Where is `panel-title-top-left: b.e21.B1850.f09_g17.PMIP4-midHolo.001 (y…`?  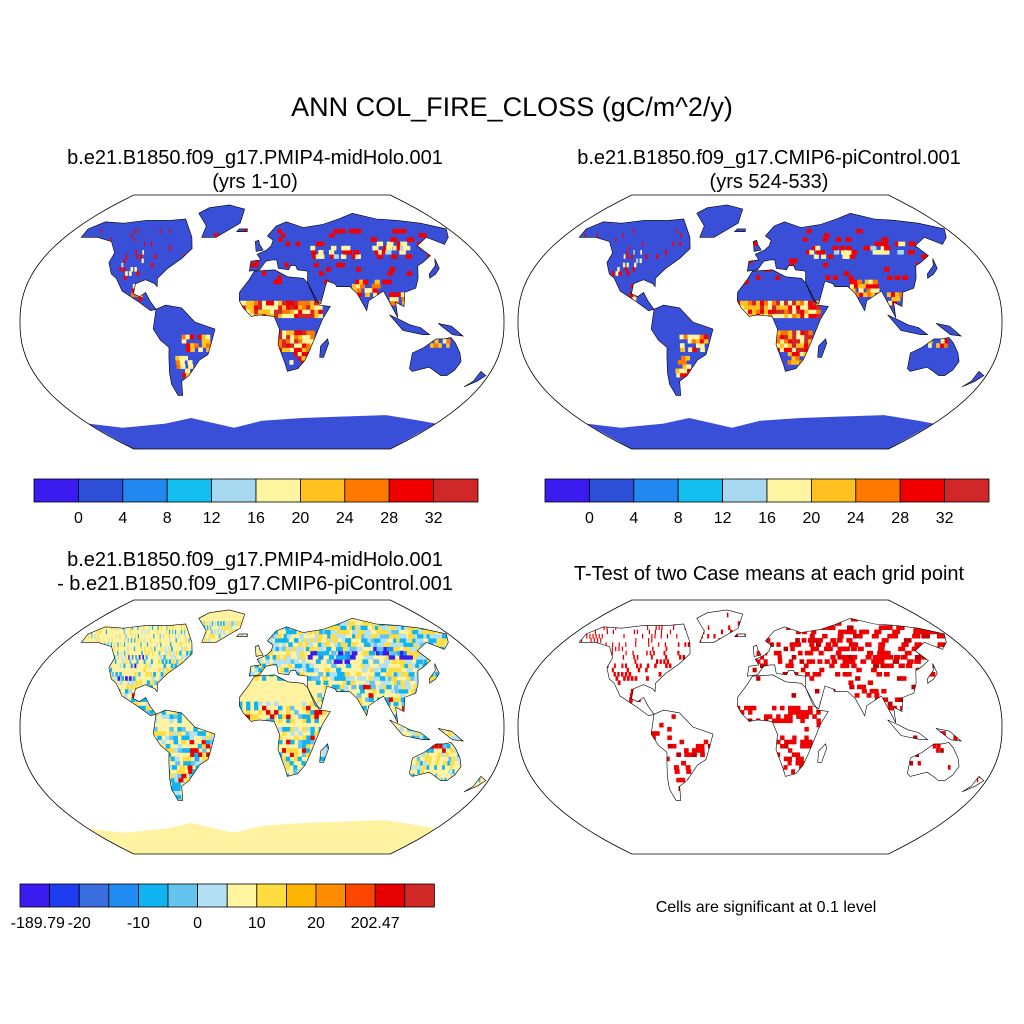
panel-title-top-left: b.e21.B1850.f09_g17.PMIP4-midHolo.001 (y… is located at coordinates (255, 170).